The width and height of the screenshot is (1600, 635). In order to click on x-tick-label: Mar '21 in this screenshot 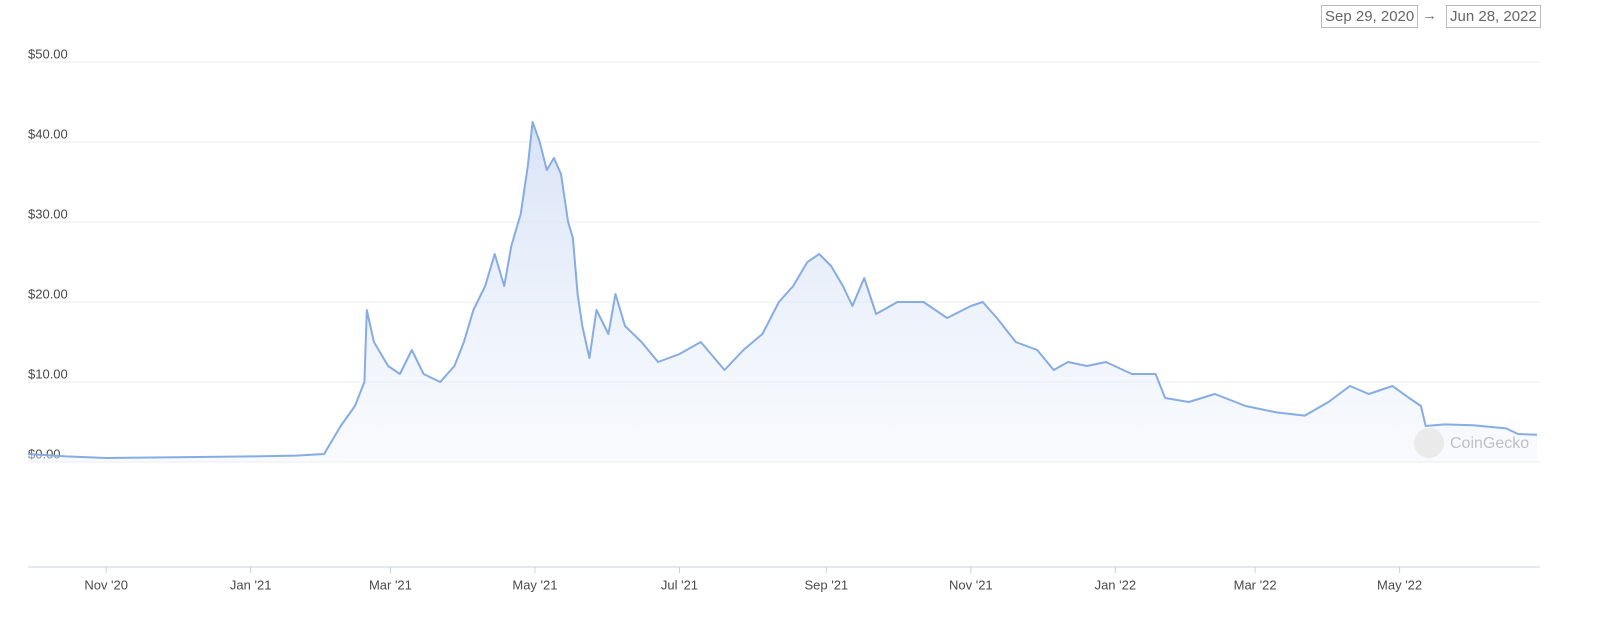, I will do `click(390, 584)`.